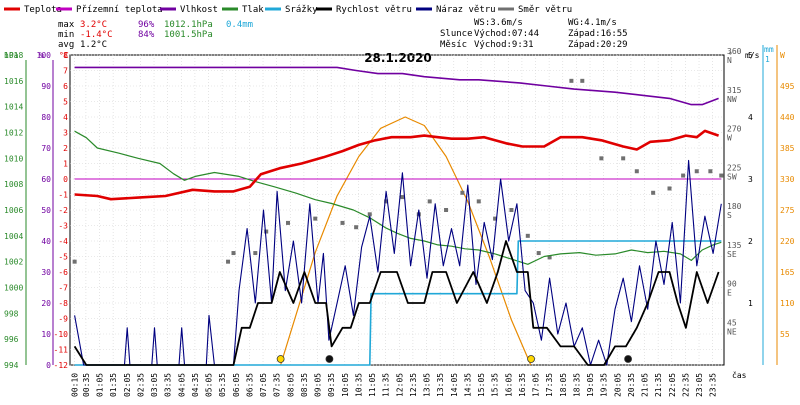 The image size is (800, 405). I want to click on info-moonset: Západ:20:29, so click(598, 45).